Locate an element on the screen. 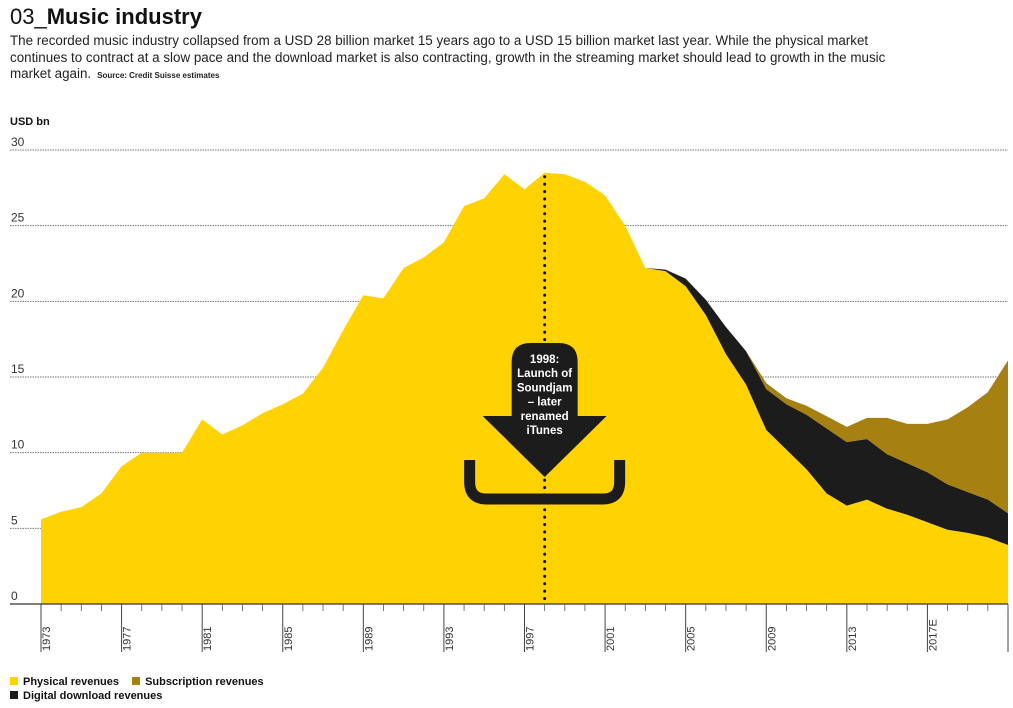 The image size is (1013, 708). x-tick-label-2005: 2005 is located at coordinates (692, 639).